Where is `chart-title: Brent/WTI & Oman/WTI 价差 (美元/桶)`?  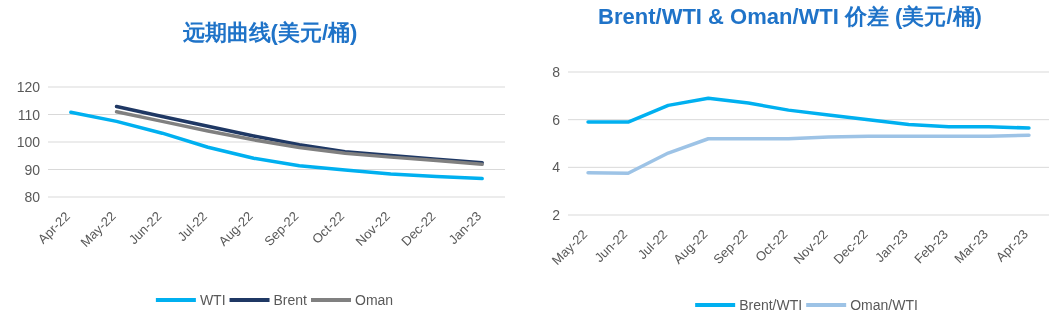
chart-title: Brent/WTI & Oman/WTI 价差 (美元/桶) is located at coordinates (790, 16).